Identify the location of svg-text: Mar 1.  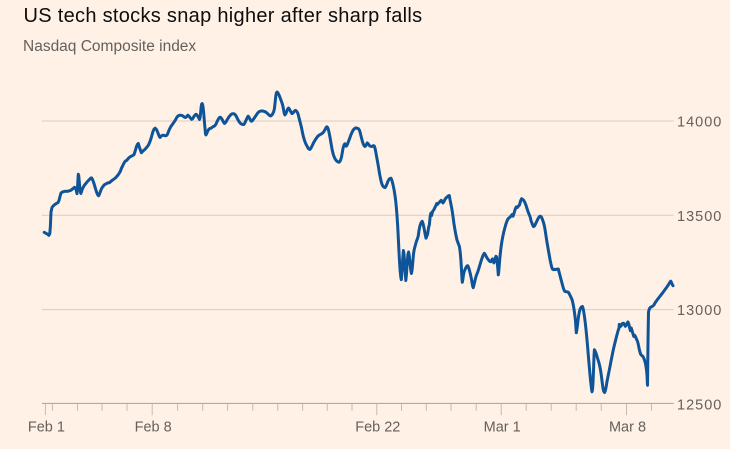
(502, 428).